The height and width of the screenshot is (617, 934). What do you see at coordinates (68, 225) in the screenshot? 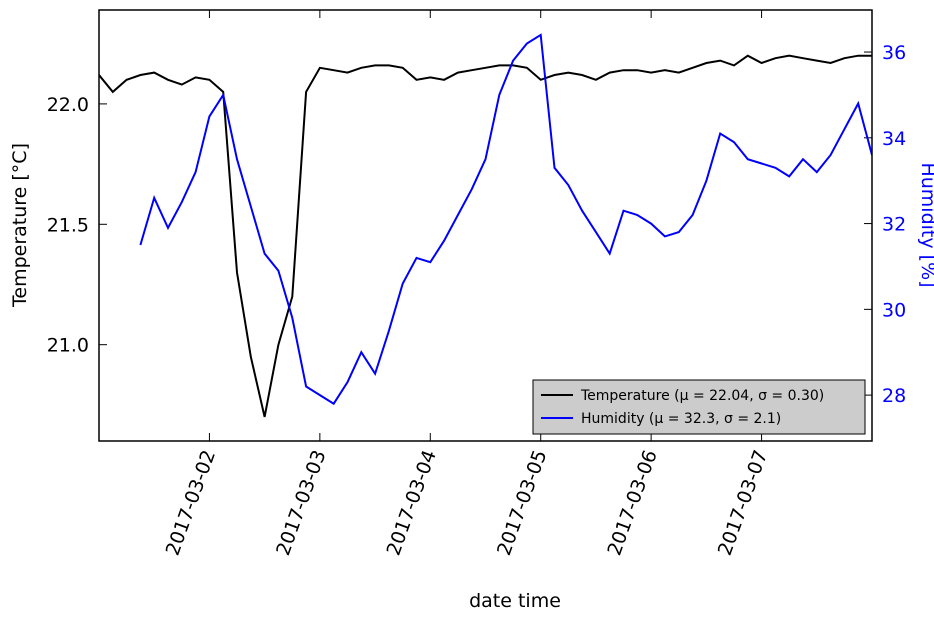
I see `y-tick-label: 21.5` at bounding box center [68, 225].